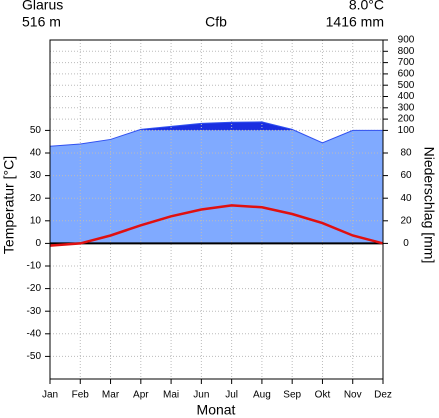 This screenshot has height=418, width=439. Describe the element at coordinates (406, 74) in the screenshot. I see `y2-tick-label: 600` at that location.